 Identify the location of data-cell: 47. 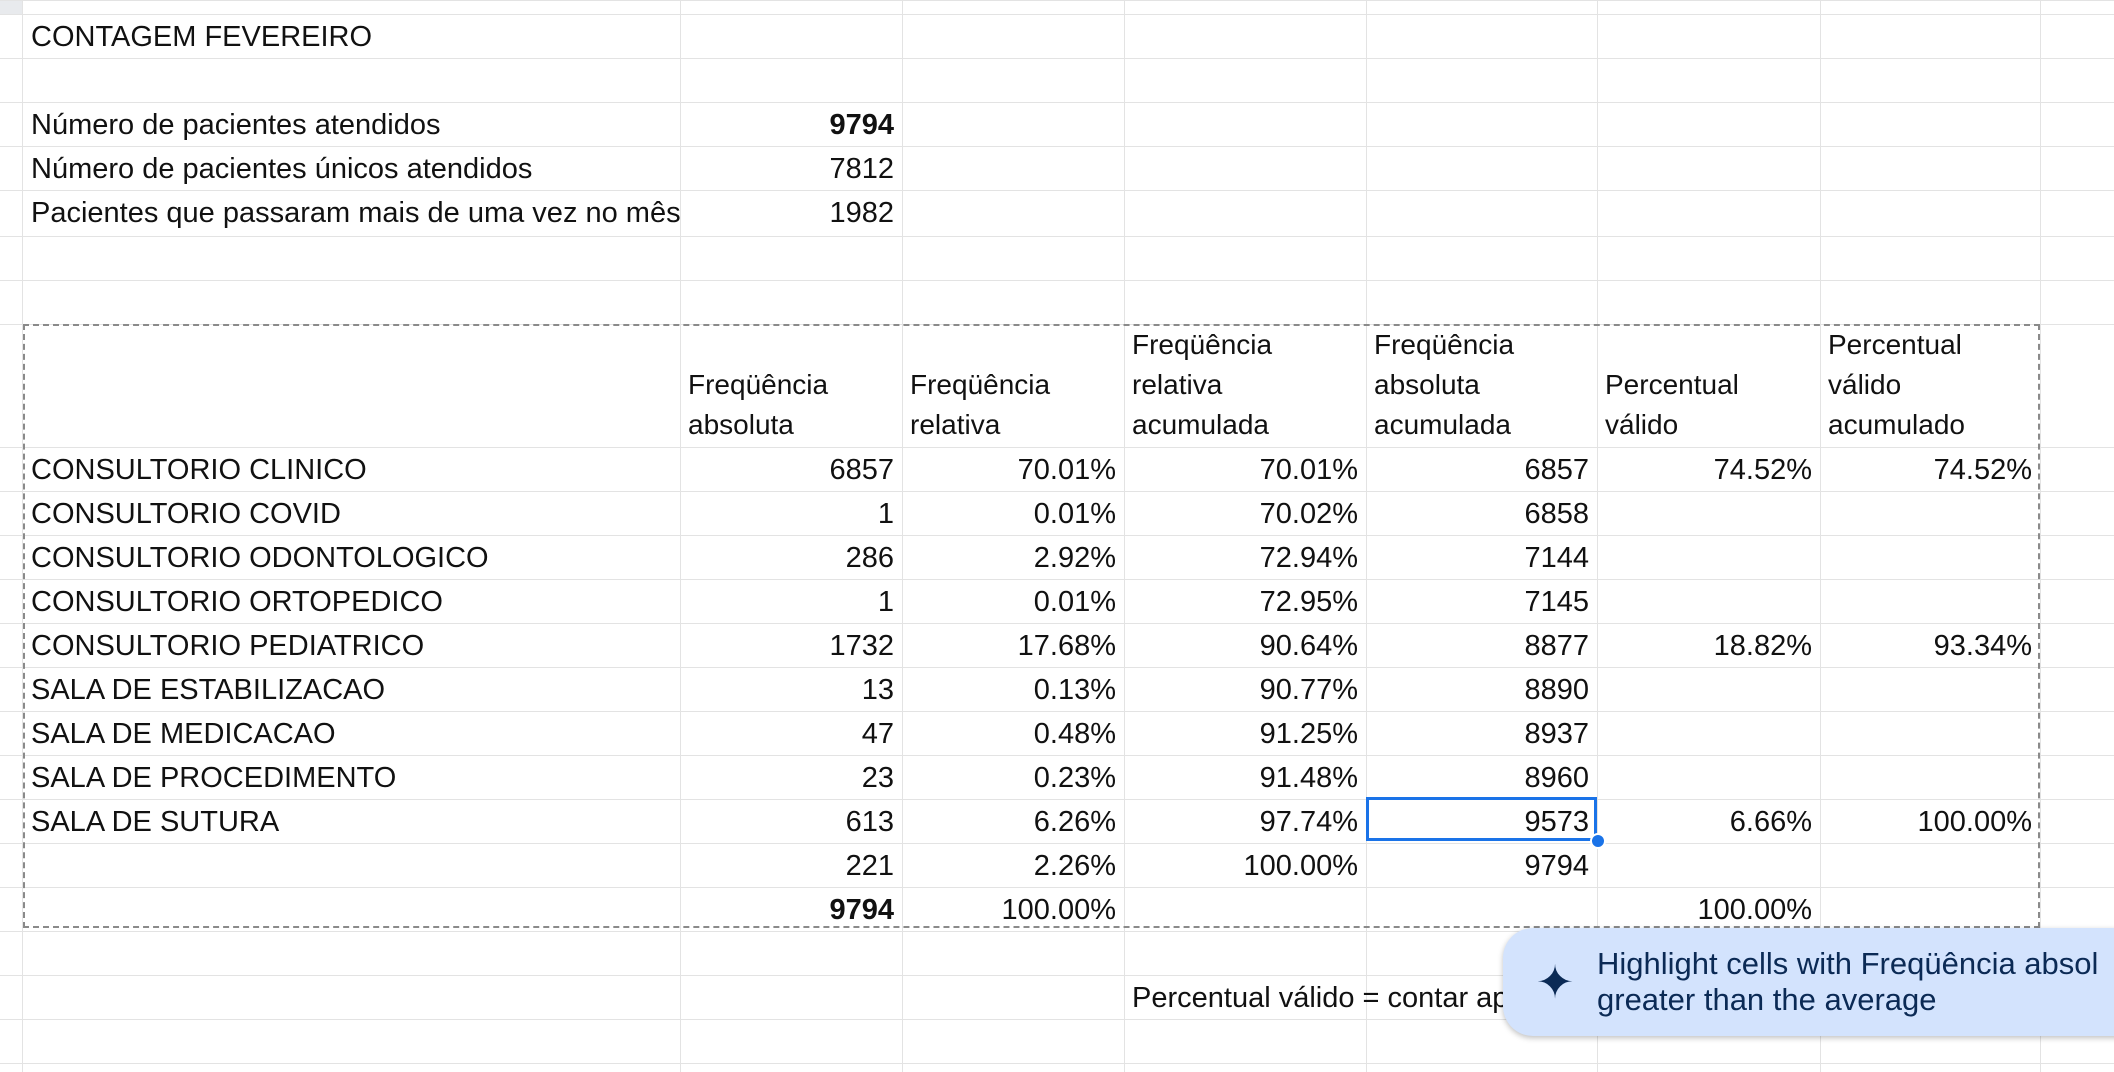
(877, 734).